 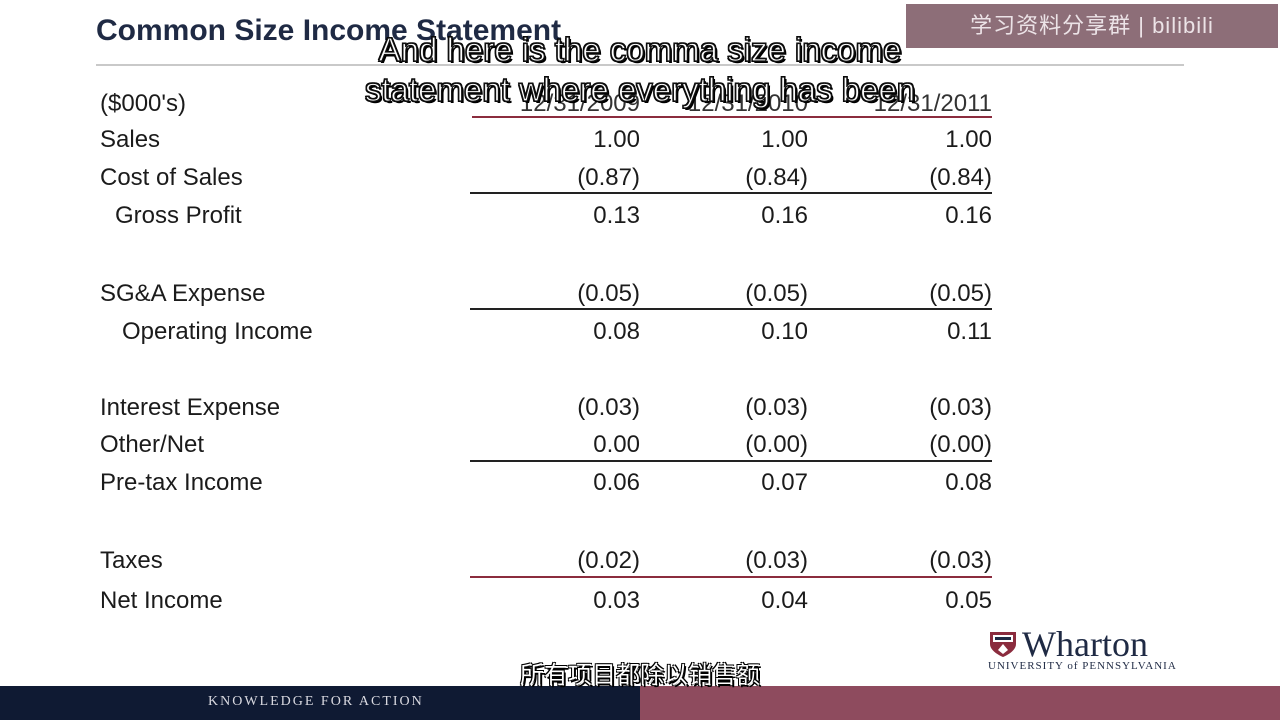 I want to click on cell-other-net-2010: (0.00), so click(x=776, y=444).